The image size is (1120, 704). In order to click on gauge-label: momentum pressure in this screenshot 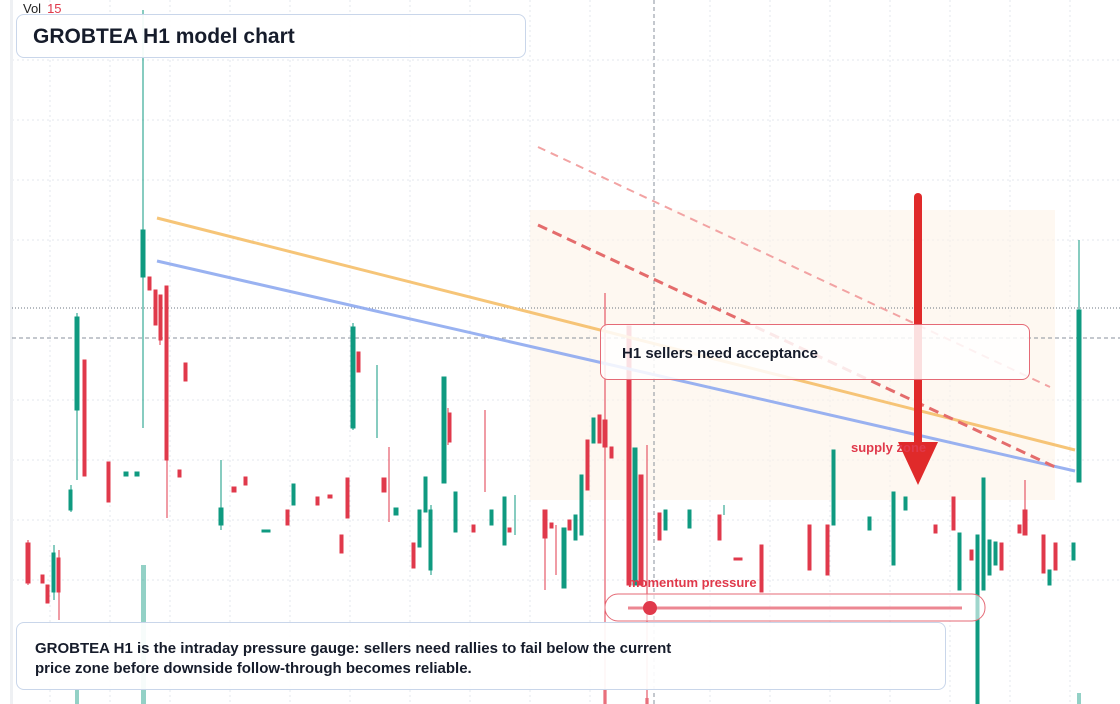, I will do `click(692, 582)`.